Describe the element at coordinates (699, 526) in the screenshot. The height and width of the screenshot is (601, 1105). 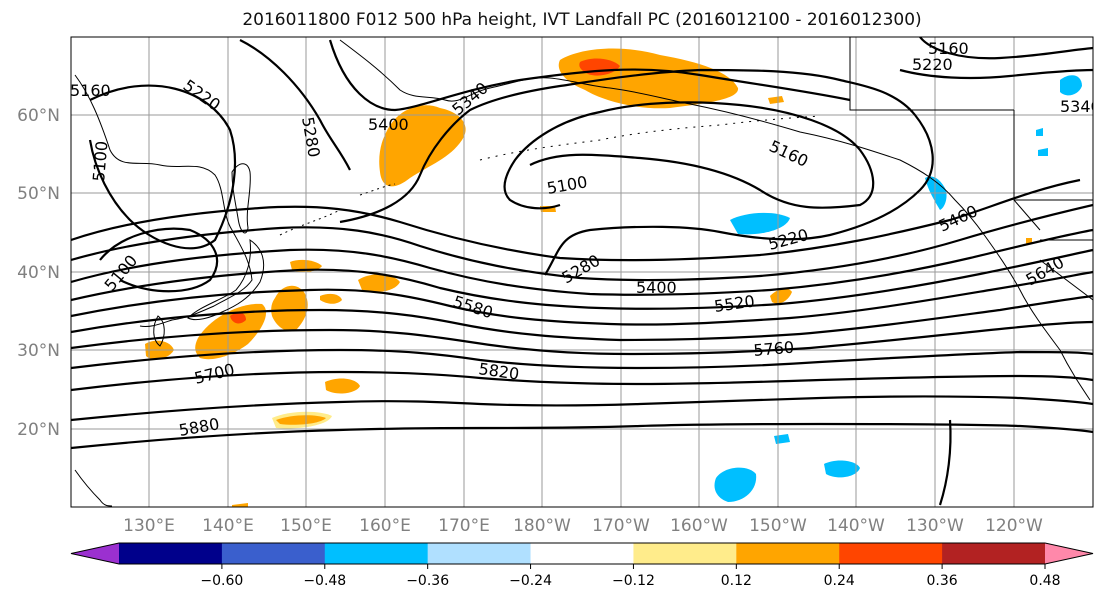
I see `lon-label: 160°W` at that location.